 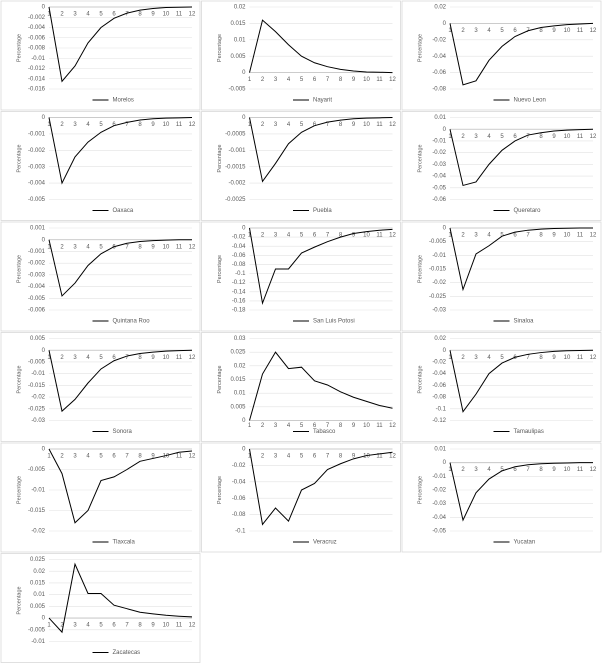 What do you see at coordinates (235, 167) in the screenshot?
I see `y-tick-label: -0.0015` at bounding box center [235, 167].